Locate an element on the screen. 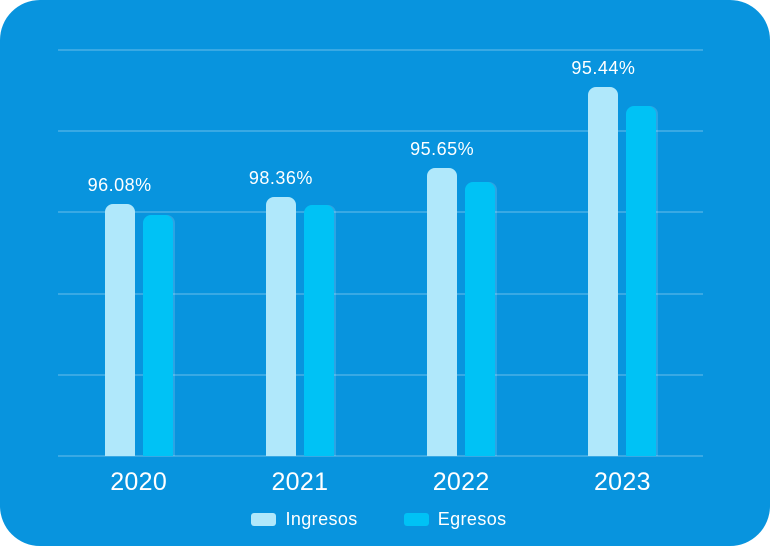  bar-ingresos-2023 is located at coordinates (603, 271).